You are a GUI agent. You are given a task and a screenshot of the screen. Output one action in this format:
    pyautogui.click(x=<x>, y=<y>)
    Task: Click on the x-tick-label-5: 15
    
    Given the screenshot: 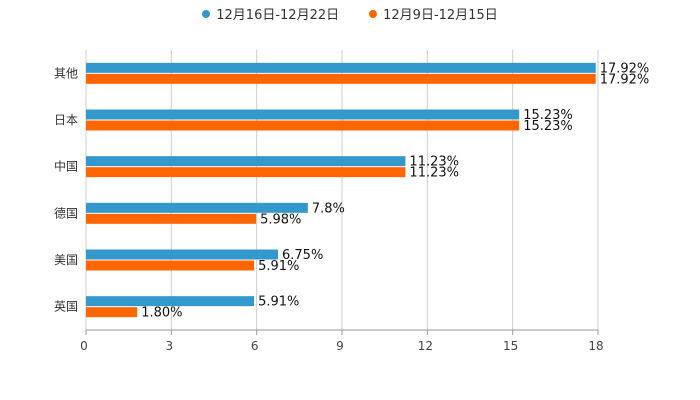 What is the action you would take?
    pyautogui.click(x=510, y=346)
    